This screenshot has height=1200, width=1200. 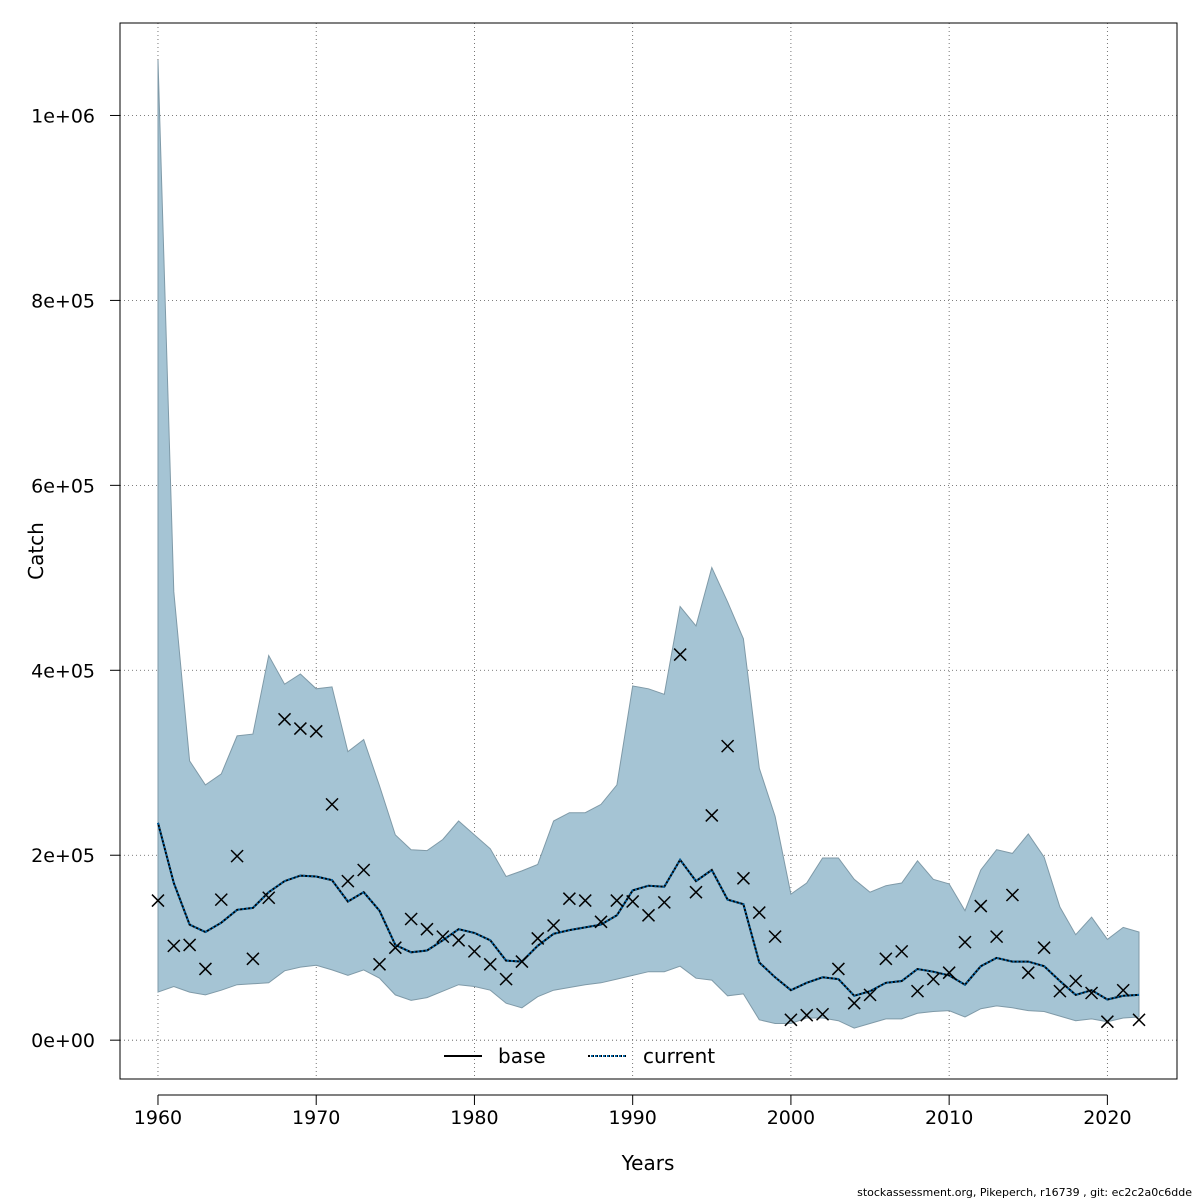 What do you see at coordinates (522, 1056) in the screenshot?
I see `legend-label-base: base` at bounding box center [522, 1056].